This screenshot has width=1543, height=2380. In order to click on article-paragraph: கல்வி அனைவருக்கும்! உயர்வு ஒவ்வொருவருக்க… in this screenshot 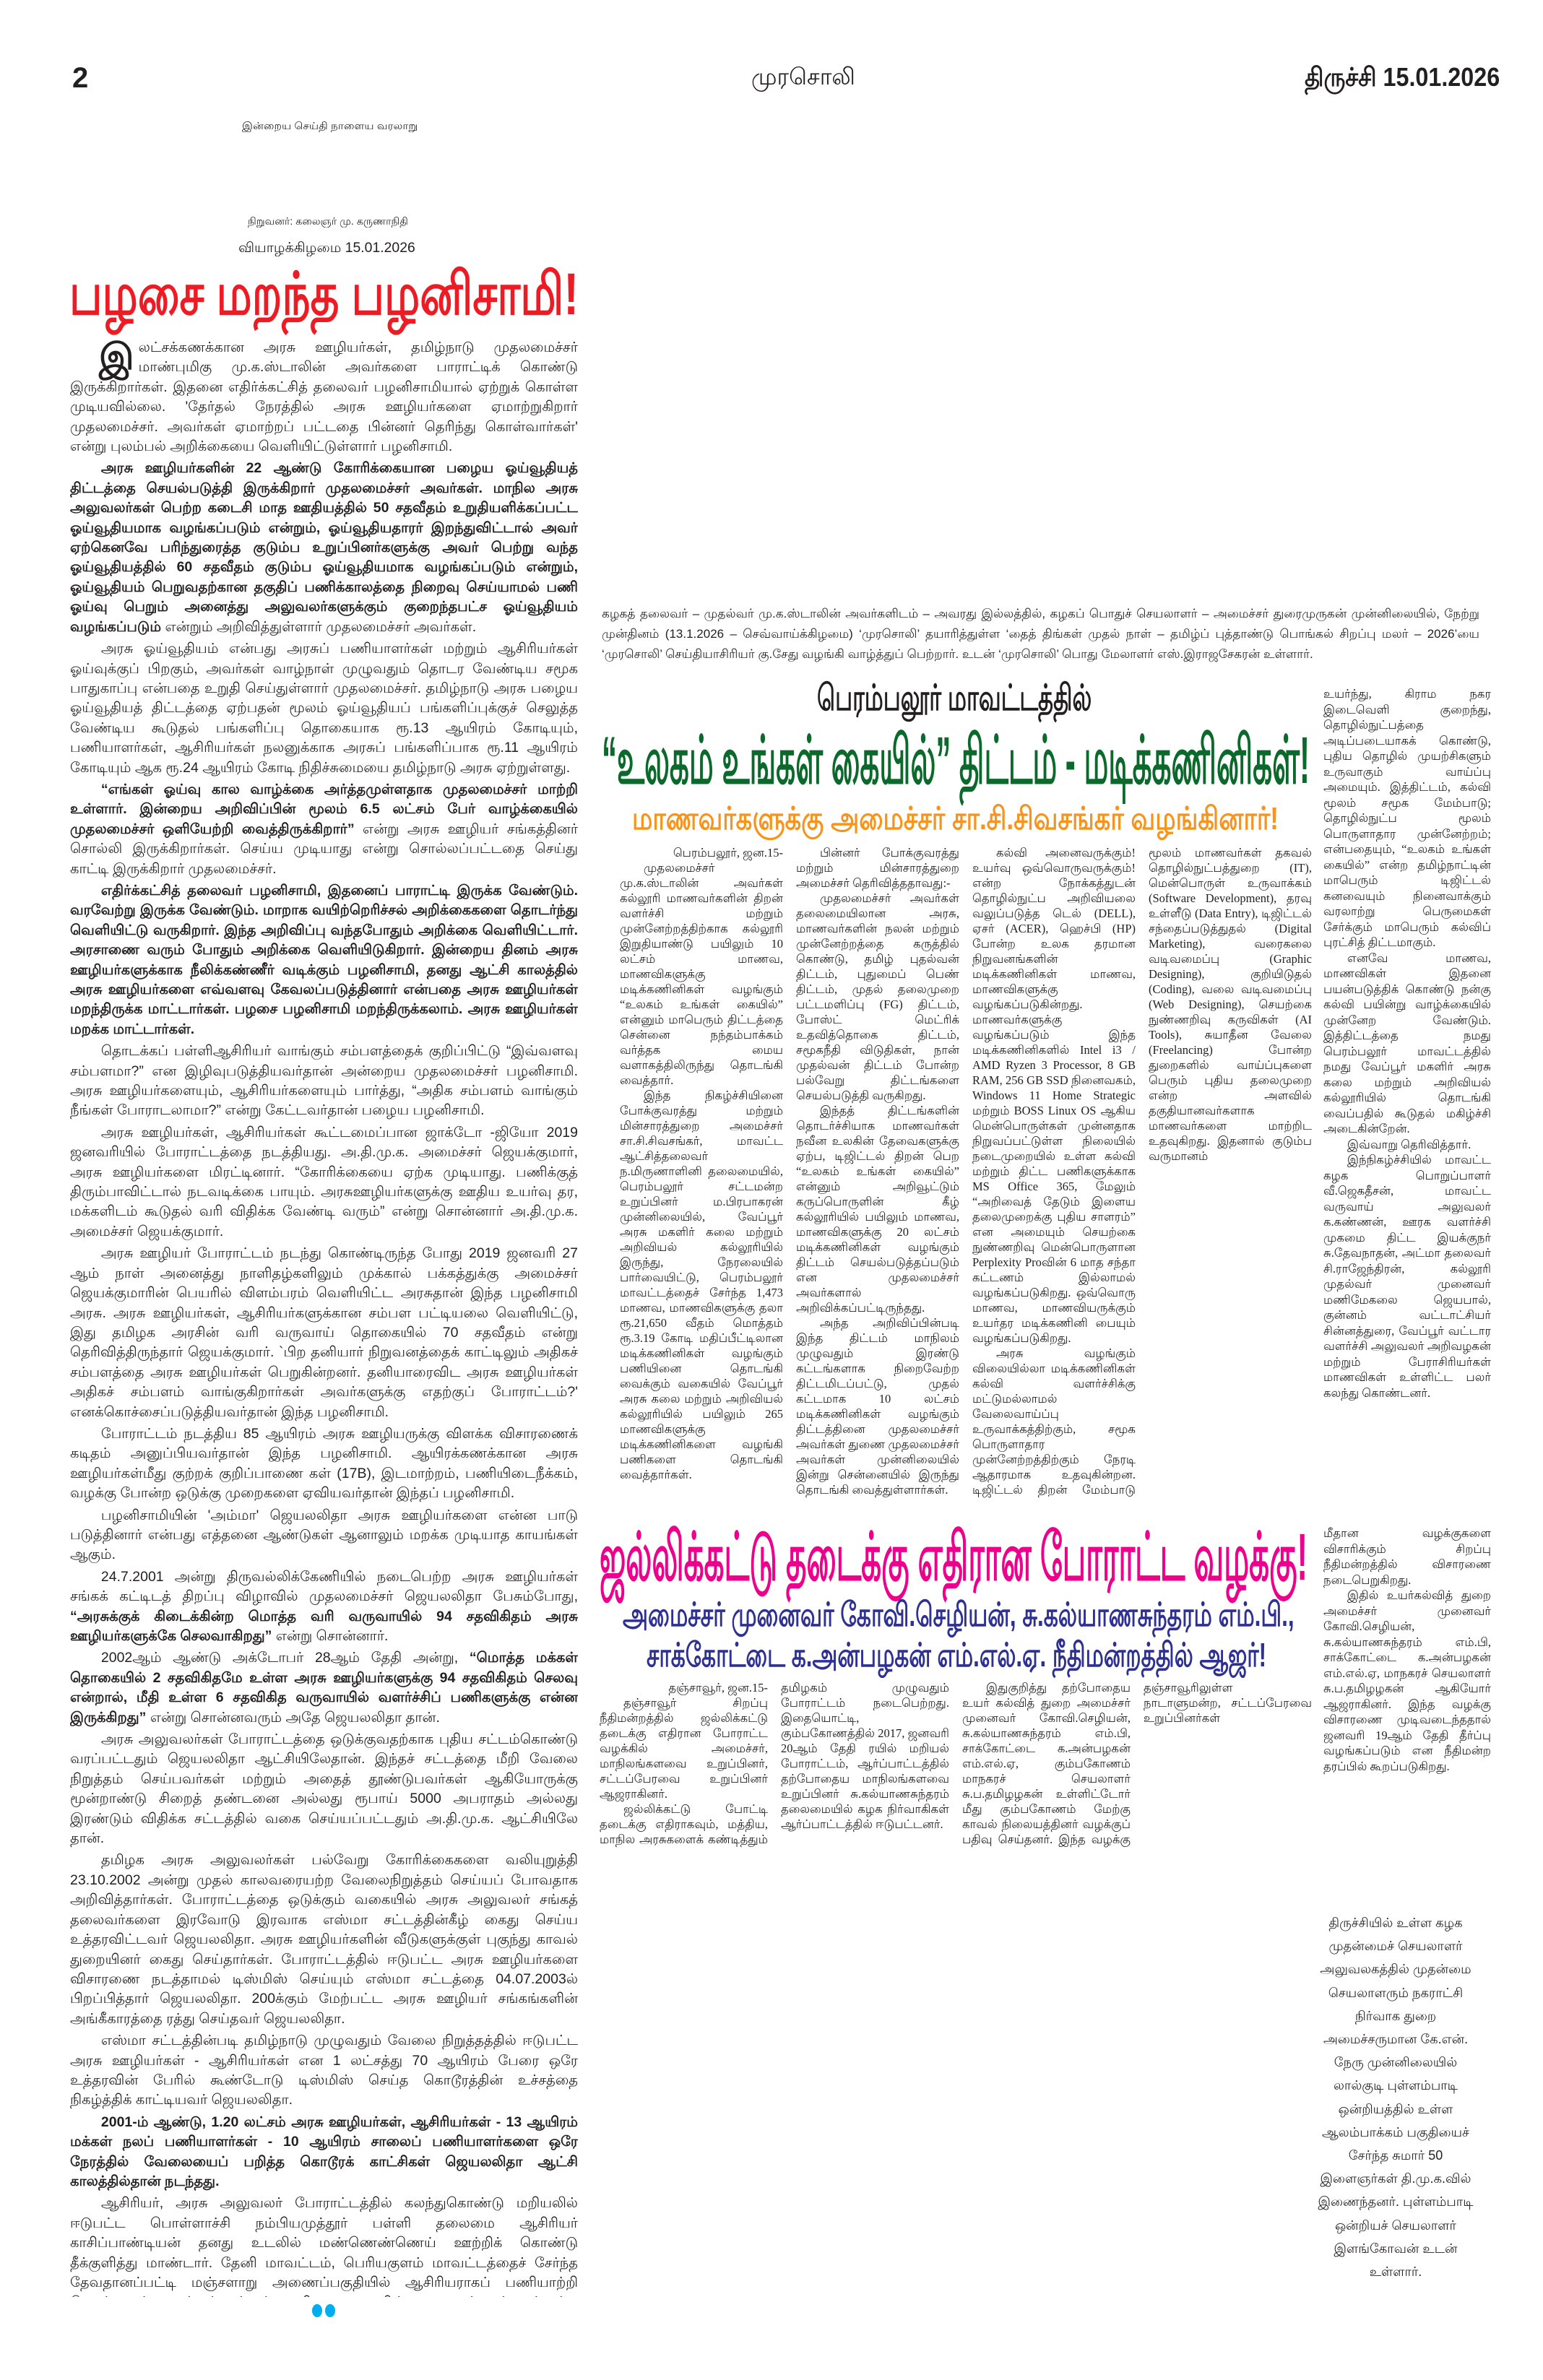, I will do `click(1054, 1095)`.